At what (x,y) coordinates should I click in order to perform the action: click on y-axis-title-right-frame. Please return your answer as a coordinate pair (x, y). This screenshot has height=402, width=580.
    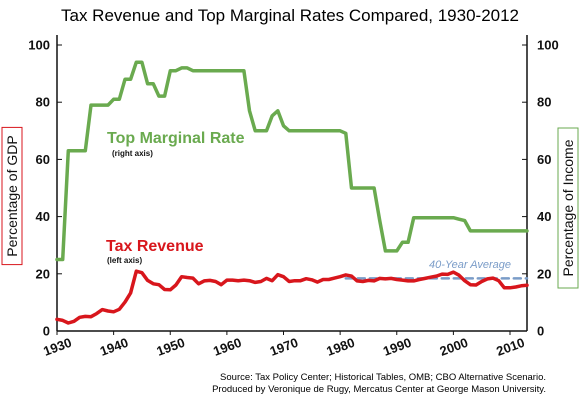
    Looking at the image, I should click on (568, 208).